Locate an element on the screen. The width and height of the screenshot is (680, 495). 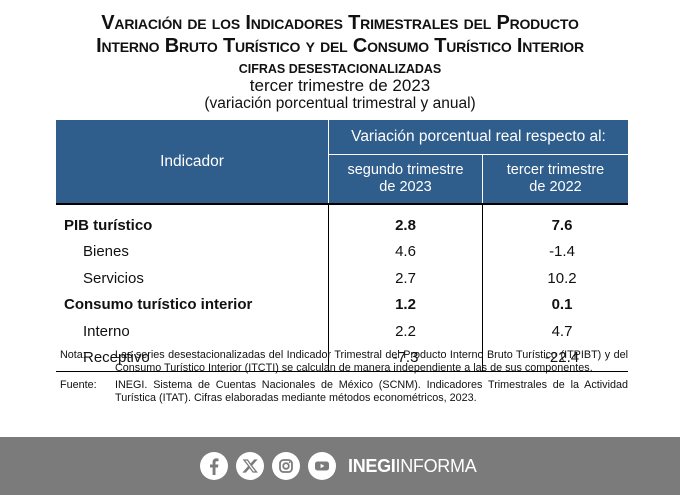
col-header-q3-2022: tercer trimestre de 2022 is located at coordinates (555, 179).